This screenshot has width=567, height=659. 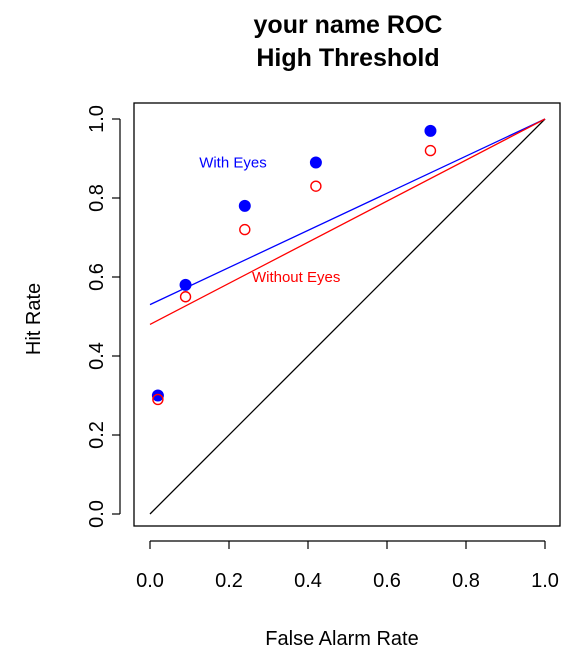 I want to click on x-tick-label: 1.0, so click(x=545, y=581).